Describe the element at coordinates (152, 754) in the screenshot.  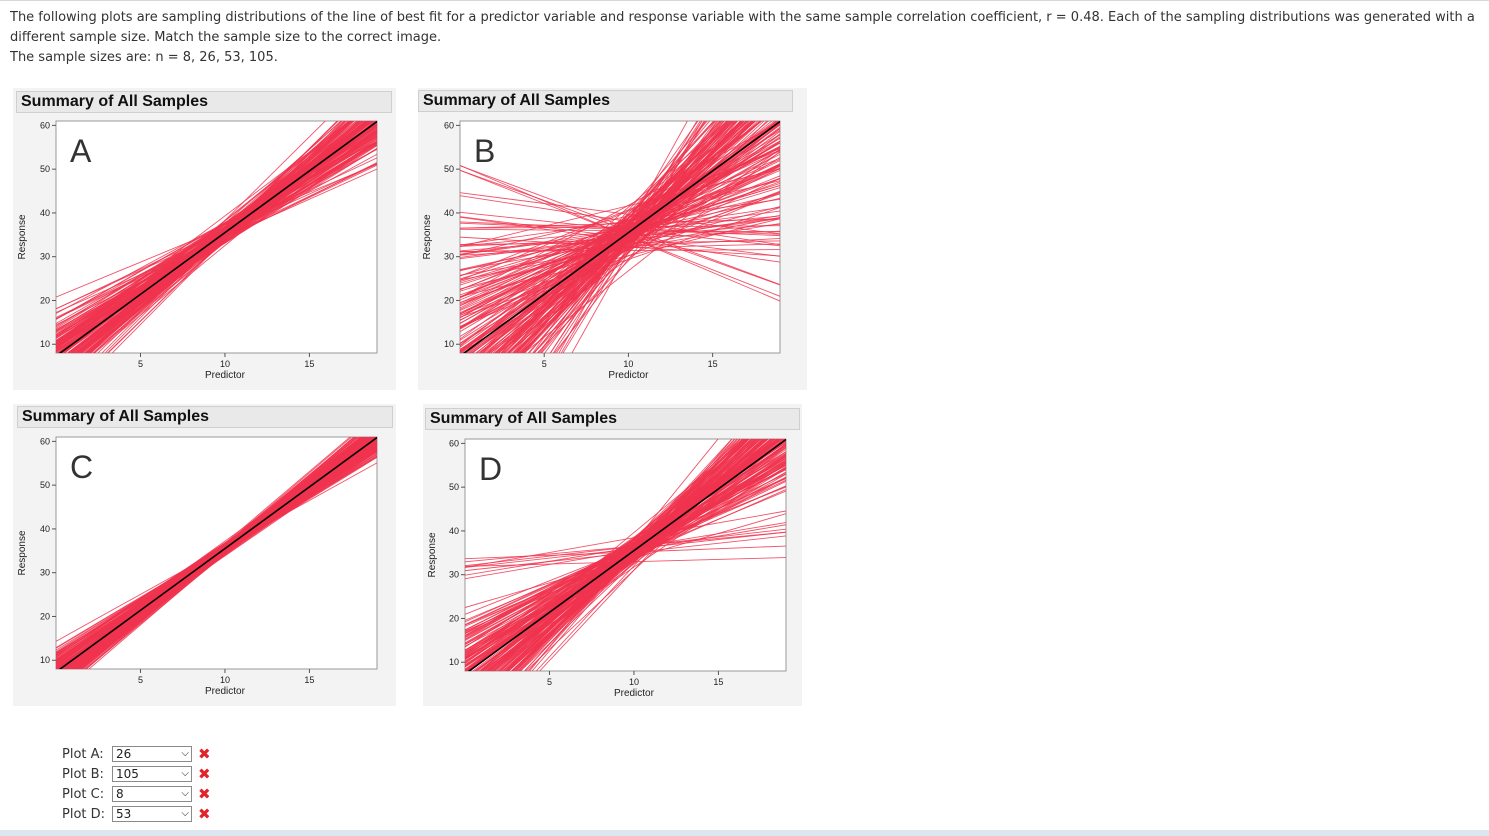
I see `plot-a-select: 26 ⌵` at that location.